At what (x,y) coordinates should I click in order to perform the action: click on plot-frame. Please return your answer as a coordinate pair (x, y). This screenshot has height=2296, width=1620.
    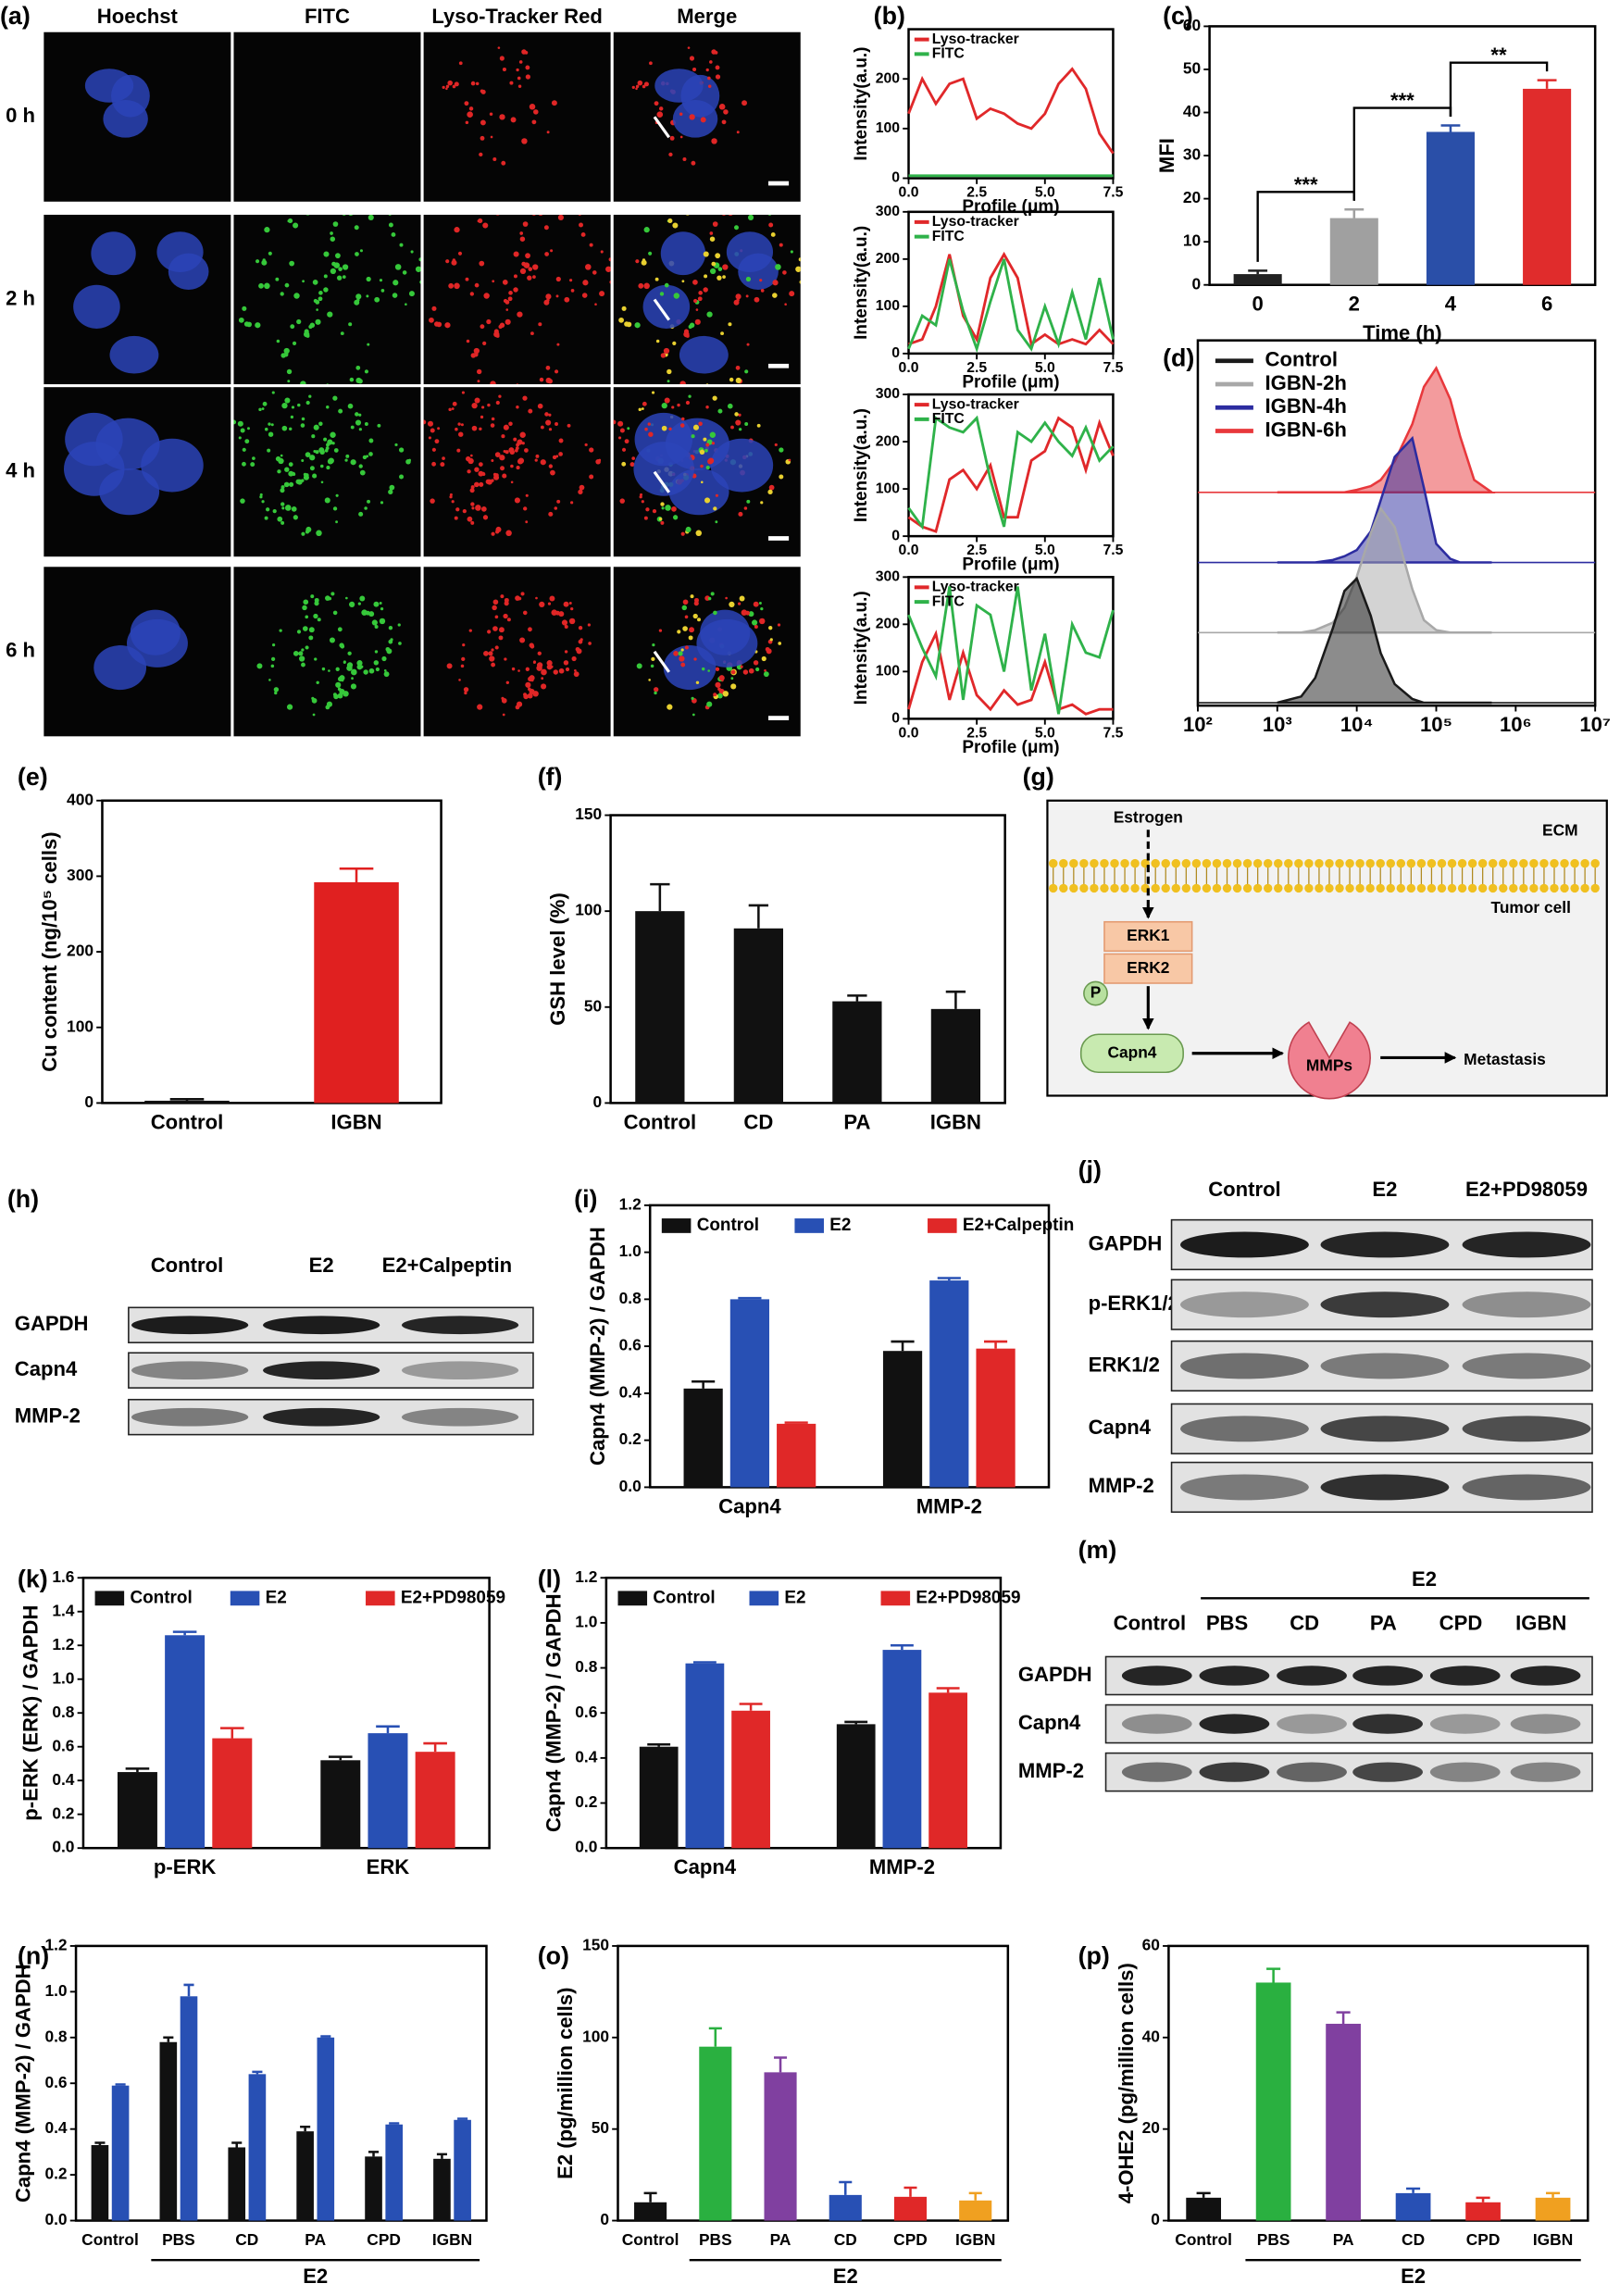
    Looking at the image, I should click on (1011, 465).